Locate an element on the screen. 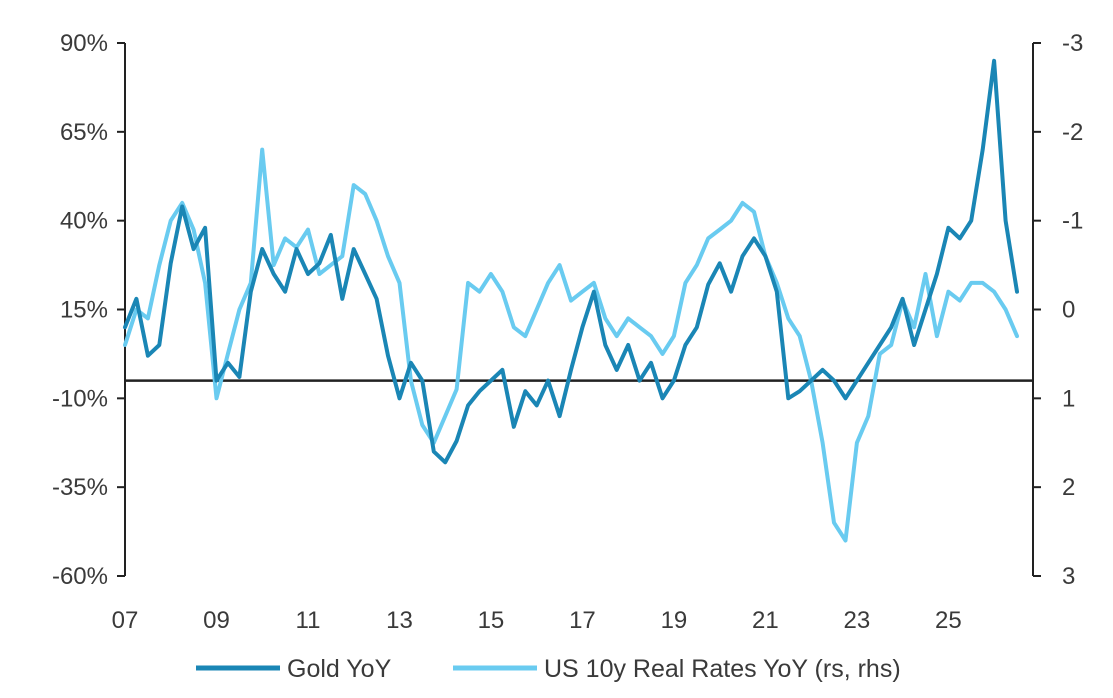  right-tick-label: -3 is located at coordinates (1072, 43).